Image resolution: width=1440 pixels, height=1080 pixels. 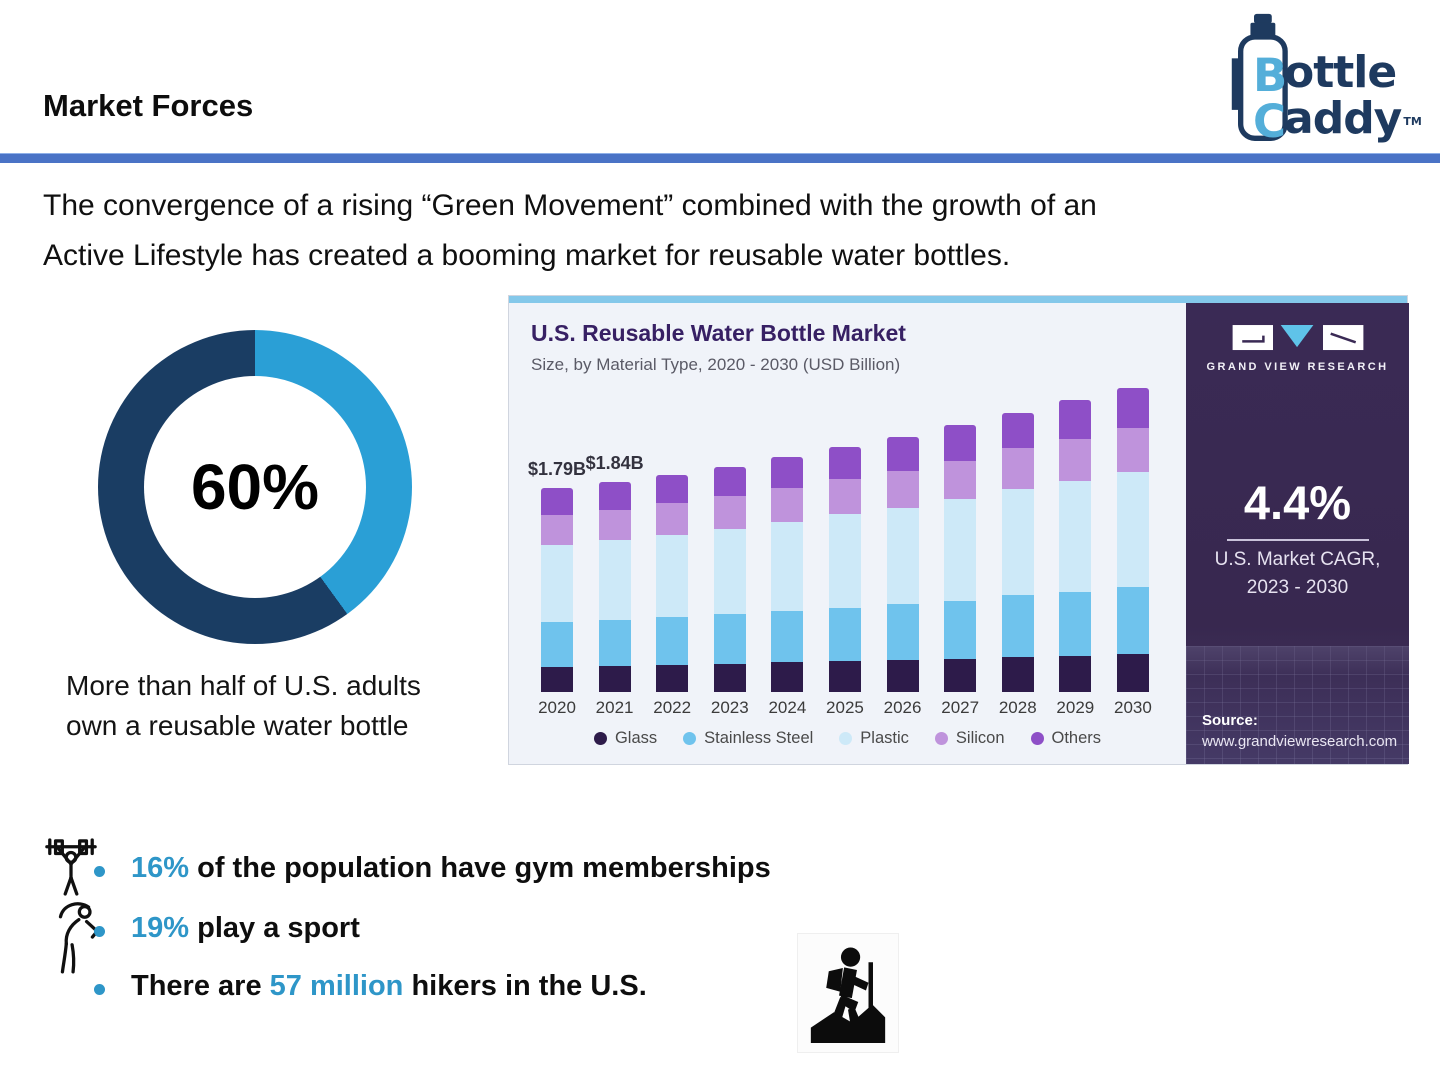 I want to click on legend-label: Plastic, so click(x=884, y=738).